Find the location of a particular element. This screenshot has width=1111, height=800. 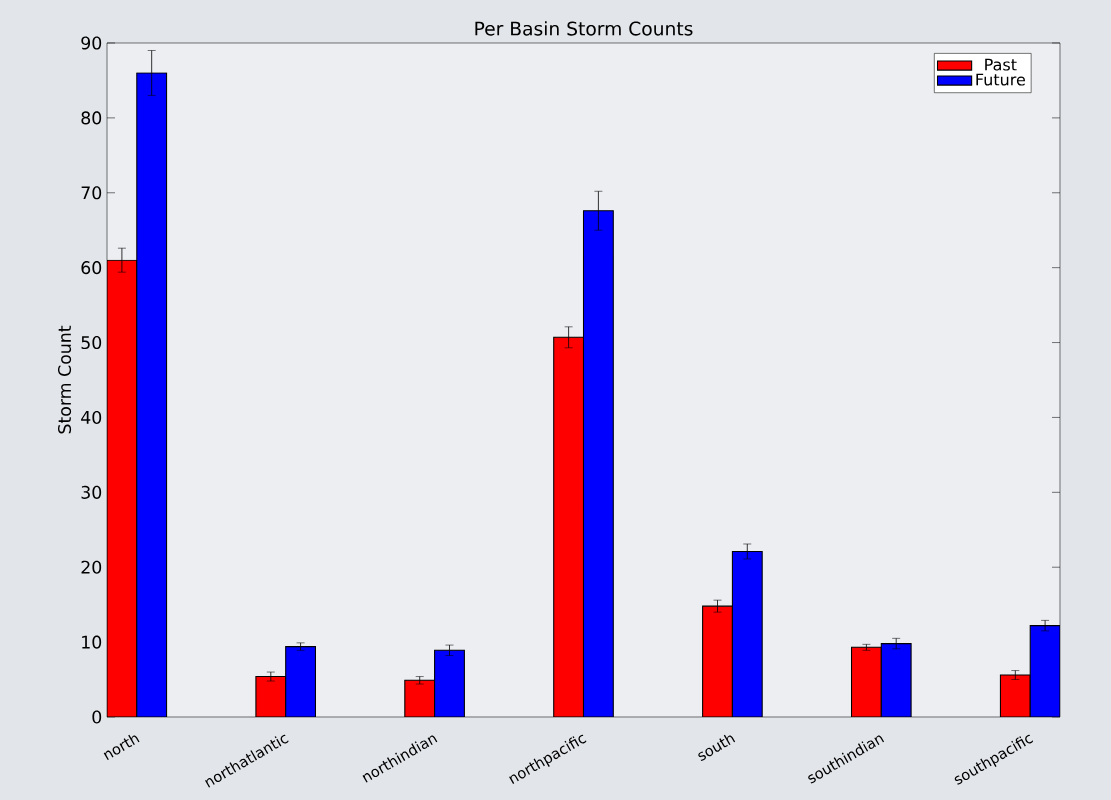

y-tick-label: 90 is located at coordinates (91, 43).